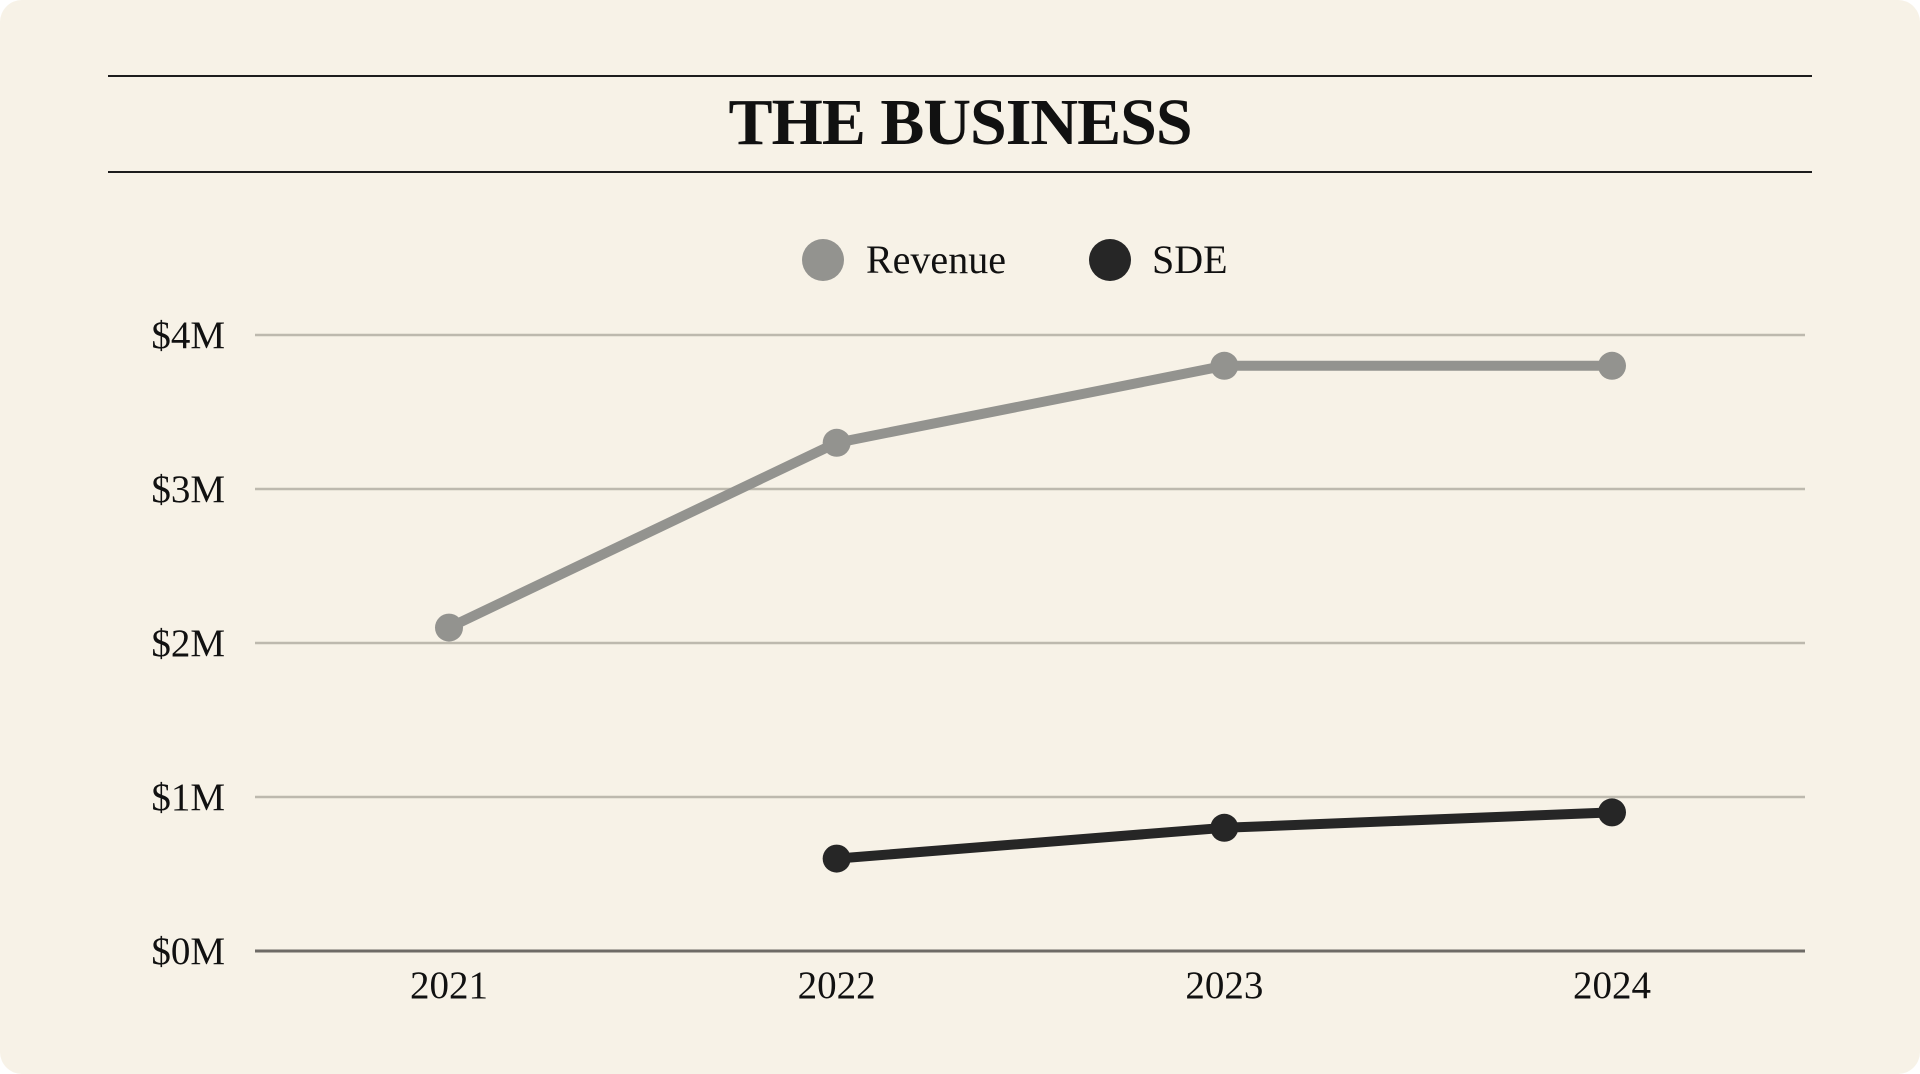  I want to click on y-tick-label: $3M, so click(188, 489).